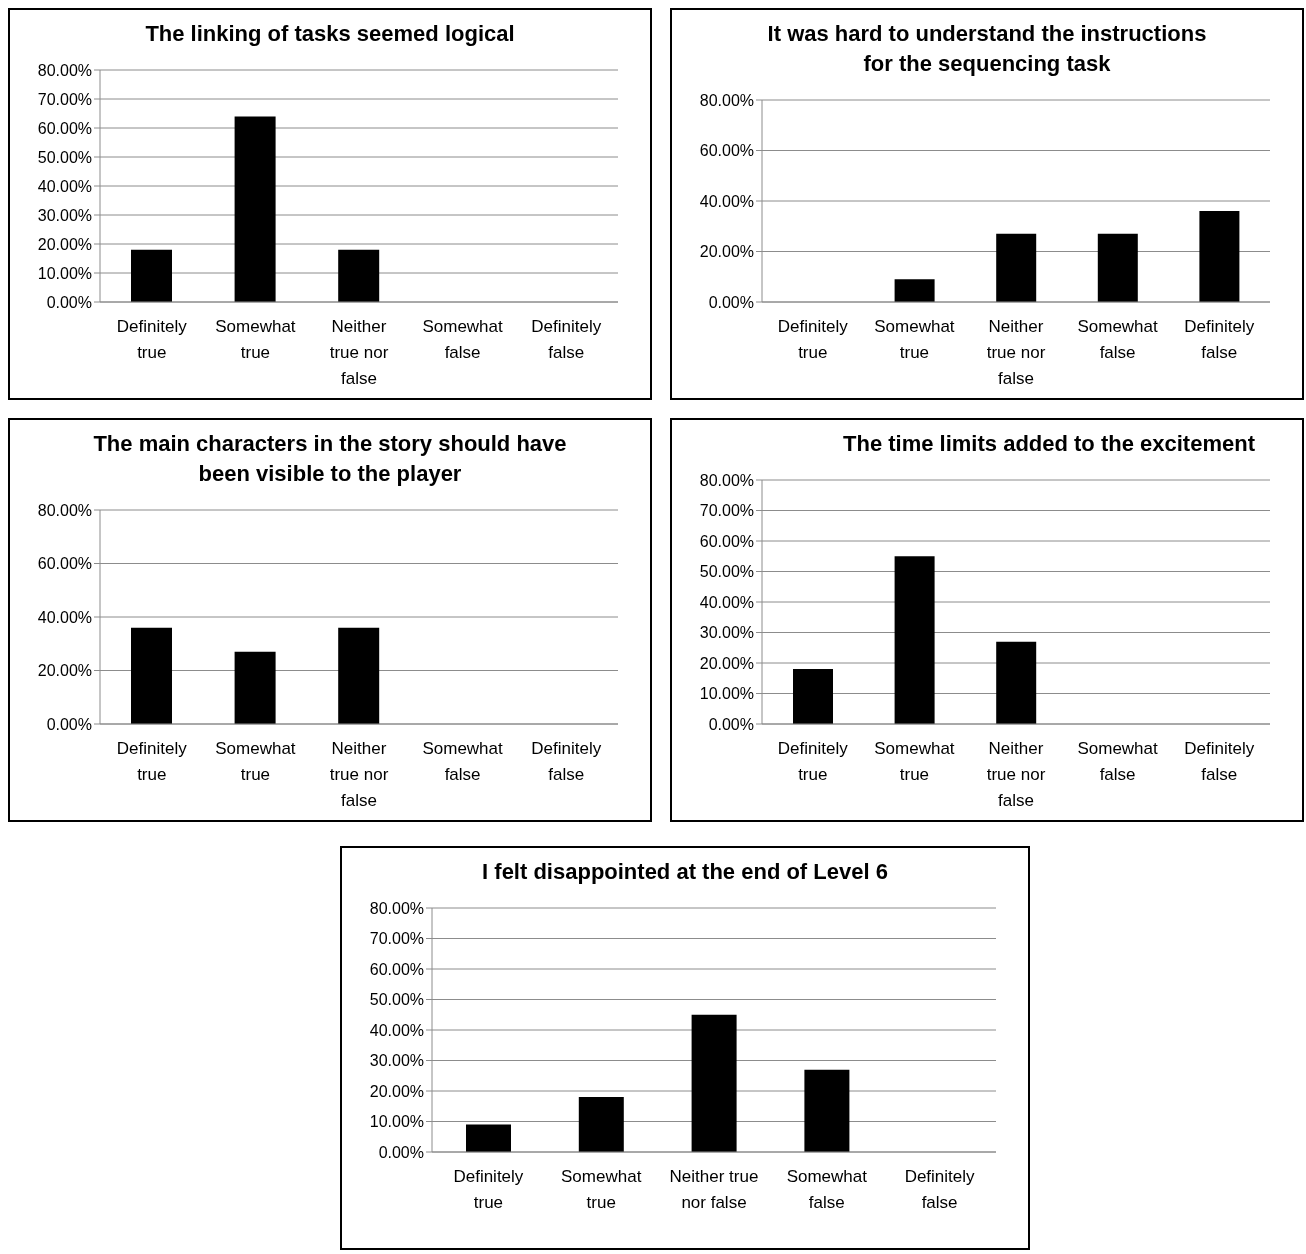  I want to click on chart-title: The time limits added to the excitement, so click(1049, 444).